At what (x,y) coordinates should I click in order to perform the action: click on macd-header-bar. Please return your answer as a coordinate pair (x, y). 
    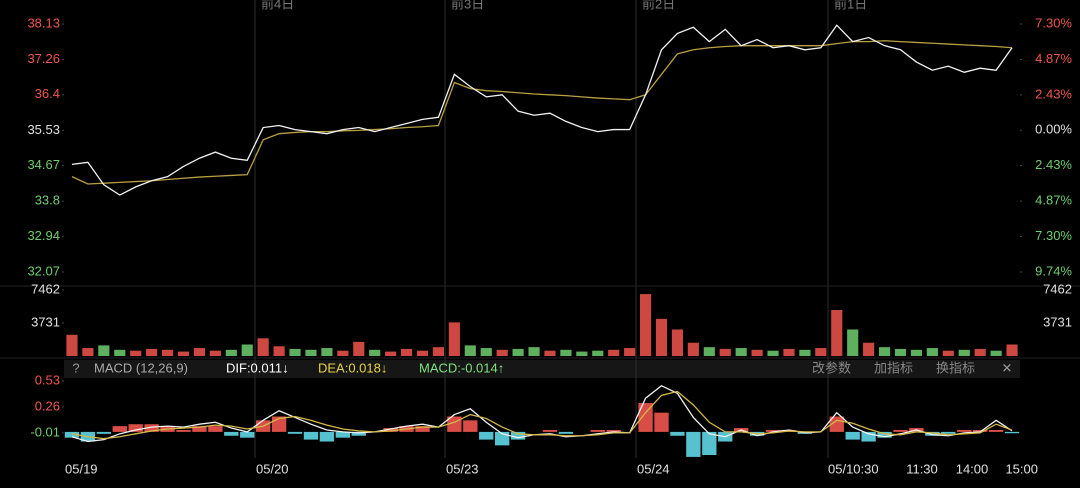
    Looking at the image, I should click on (542, 369).